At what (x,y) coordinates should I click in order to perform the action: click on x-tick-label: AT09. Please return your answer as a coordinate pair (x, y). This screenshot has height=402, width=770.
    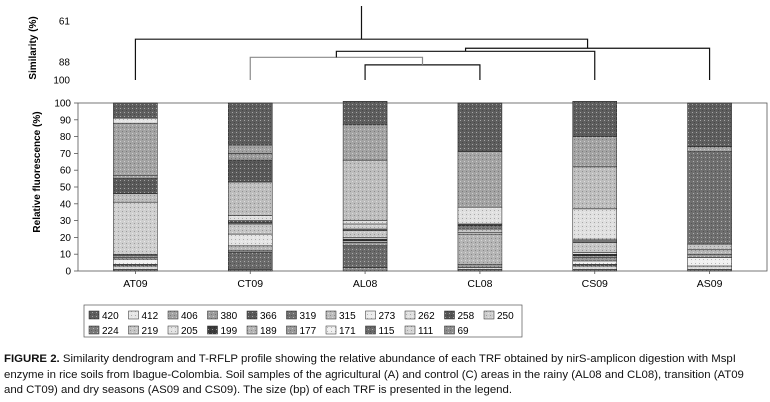
    Looking at the image, I should click on (135, 284).